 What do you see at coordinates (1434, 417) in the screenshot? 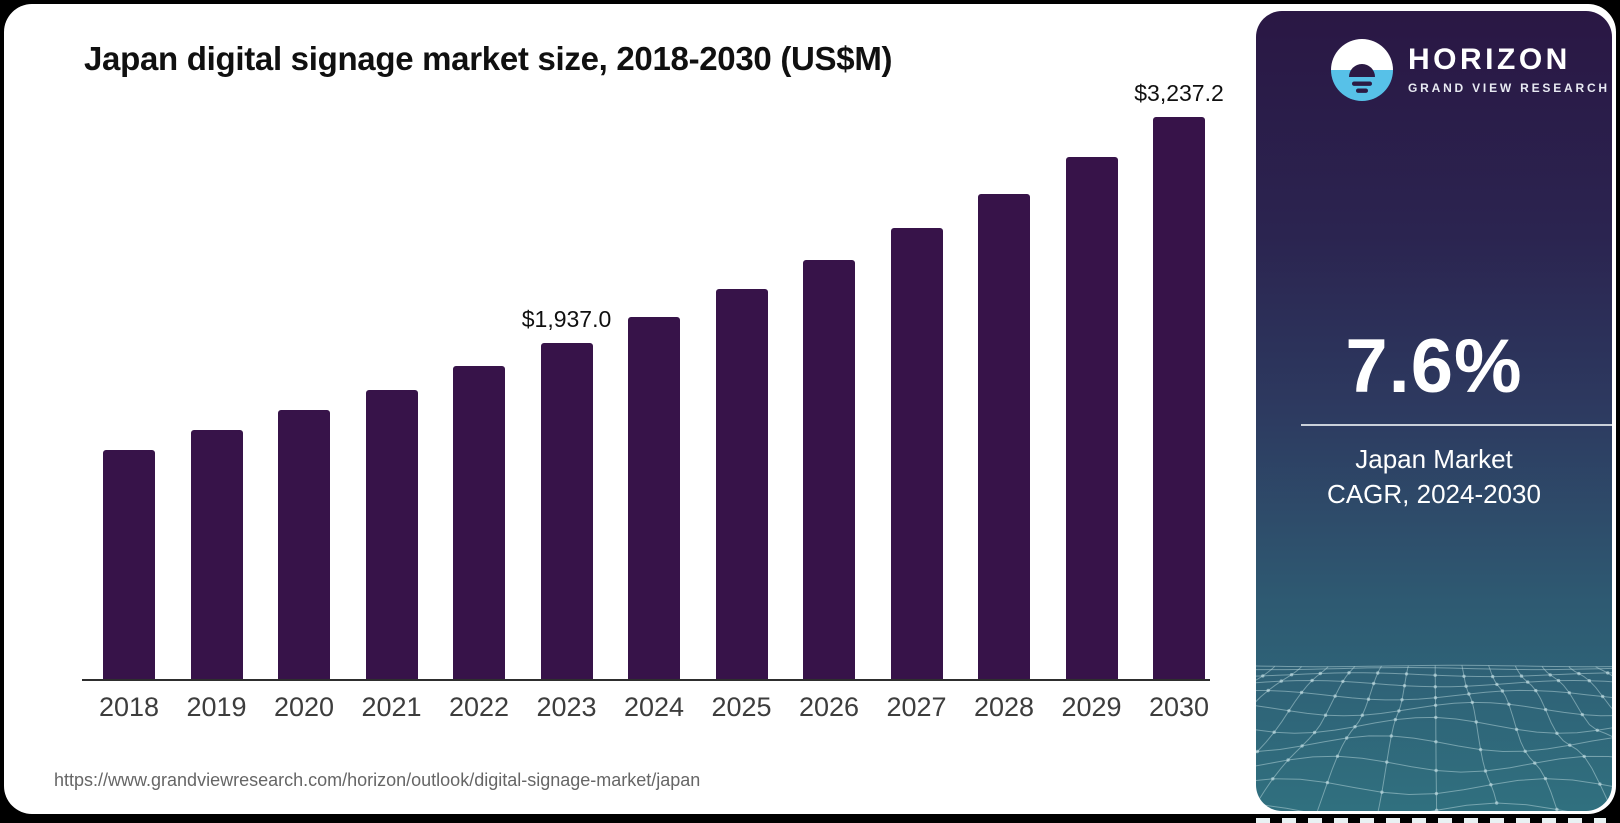
I see `cagr-stat: 7.6% Japan Market CAGR, 2024-2030` at bounding box center [1434, 417].